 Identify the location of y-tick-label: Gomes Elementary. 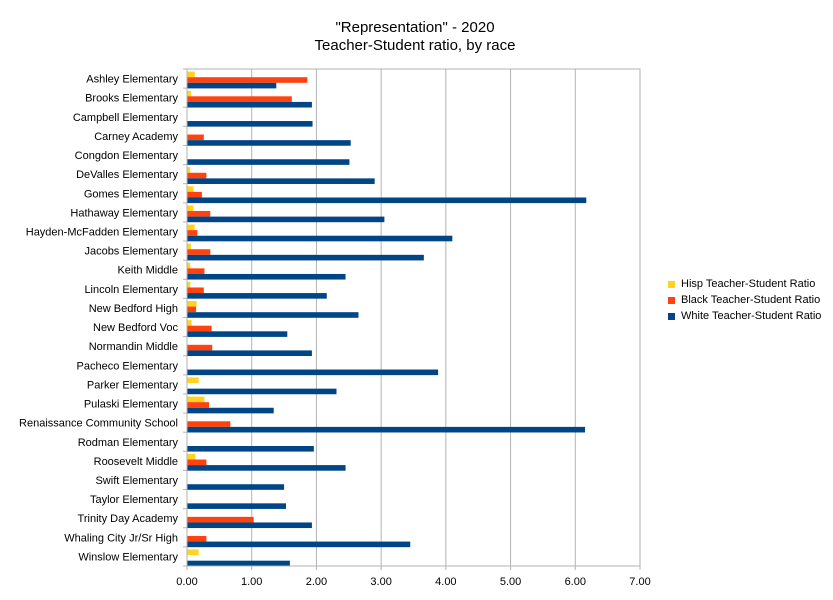
(131, 194).